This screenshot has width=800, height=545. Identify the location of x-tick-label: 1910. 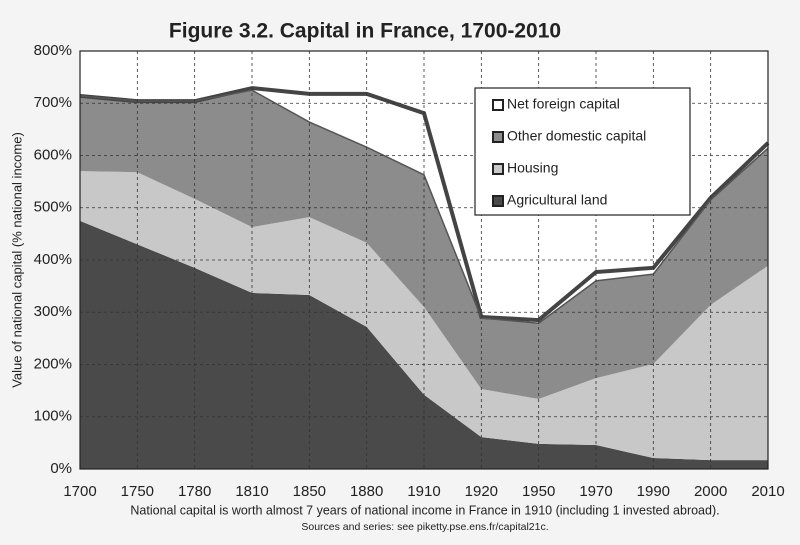
(423, 491).